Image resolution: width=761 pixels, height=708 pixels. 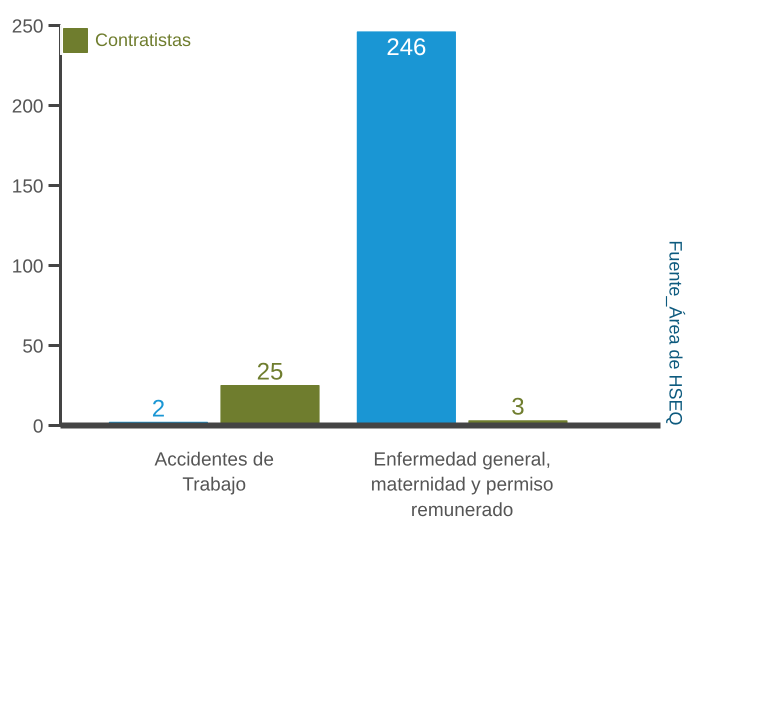 I want to click on y-tick-label: 50, so click(x=33, y=347).